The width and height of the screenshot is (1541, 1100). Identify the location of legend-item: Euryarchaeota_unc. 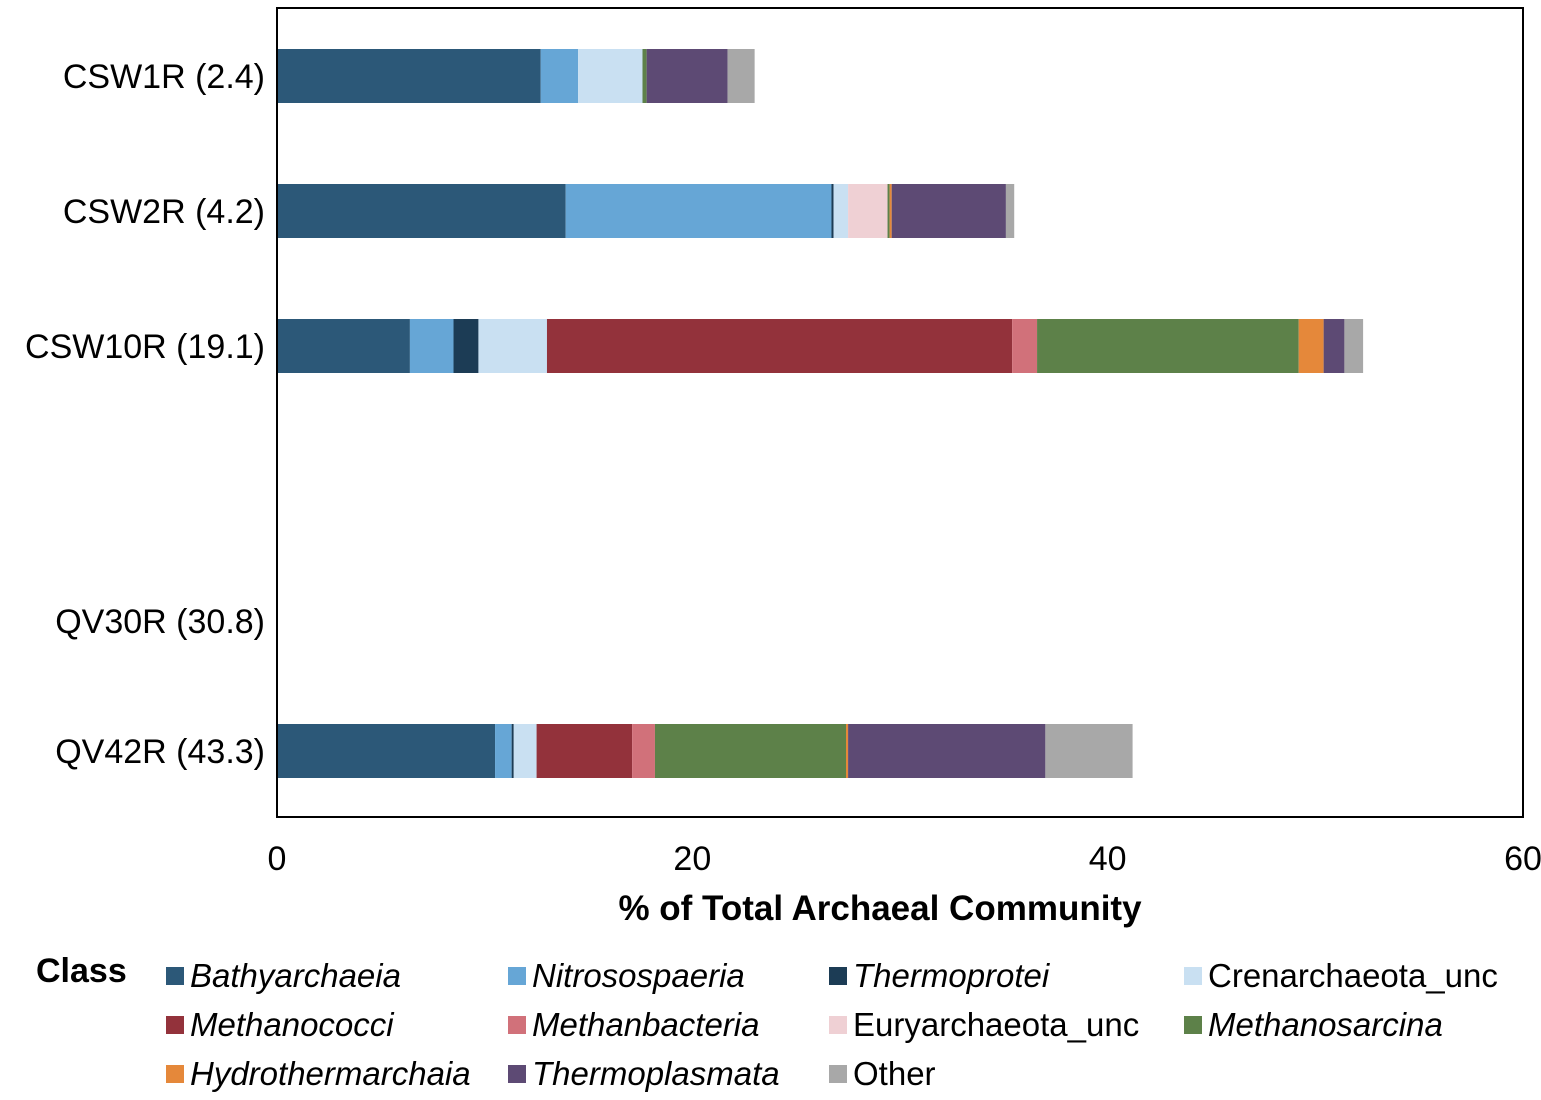
(984, 1025).